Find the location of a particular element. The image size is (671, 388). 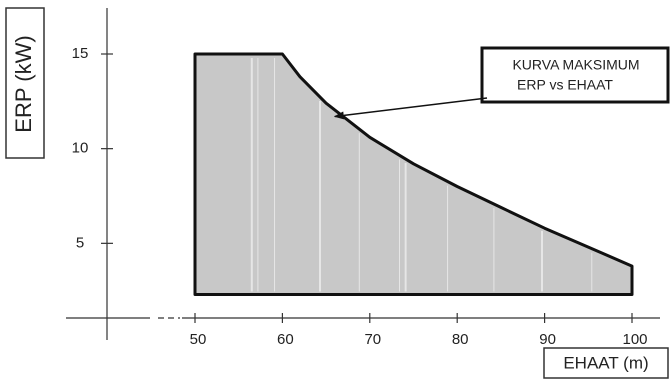

annotation-line-1: KURVA MAKSIMUM is located at coordinates (575, 65).